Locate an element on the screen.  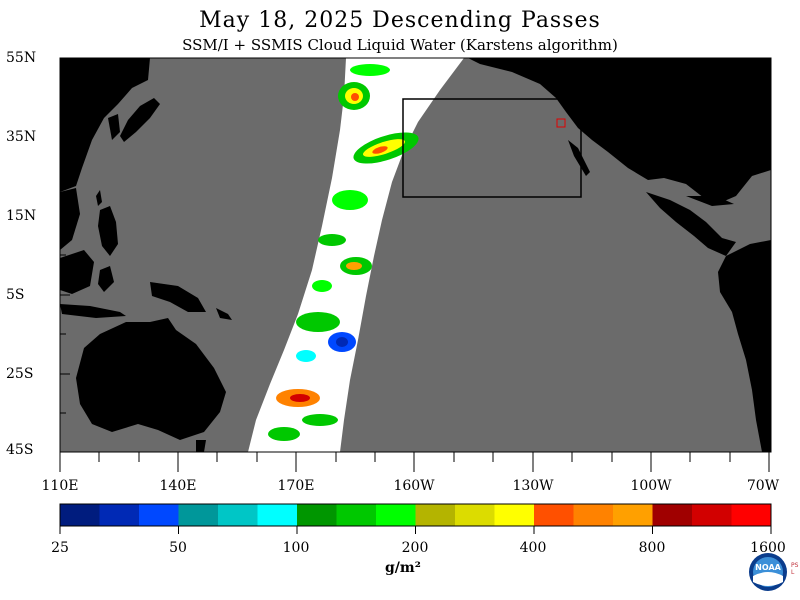
borneo-land is located at coordinates (77, 272).